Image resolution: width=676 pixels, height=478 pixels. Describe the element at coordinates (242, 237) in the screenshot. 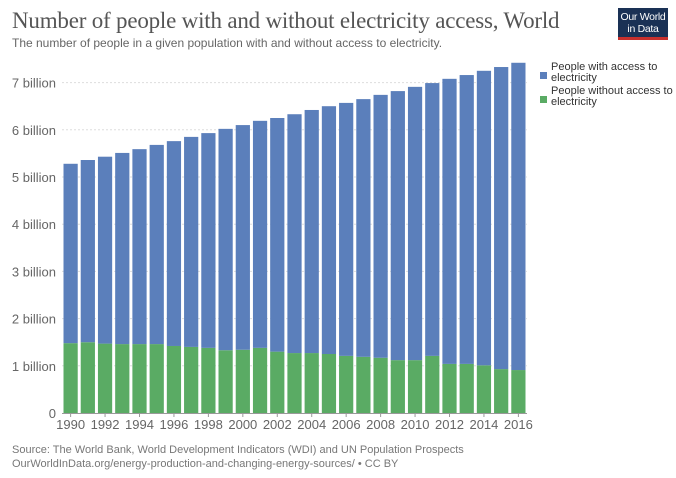

I see `bar-with-access-2000` at that location.